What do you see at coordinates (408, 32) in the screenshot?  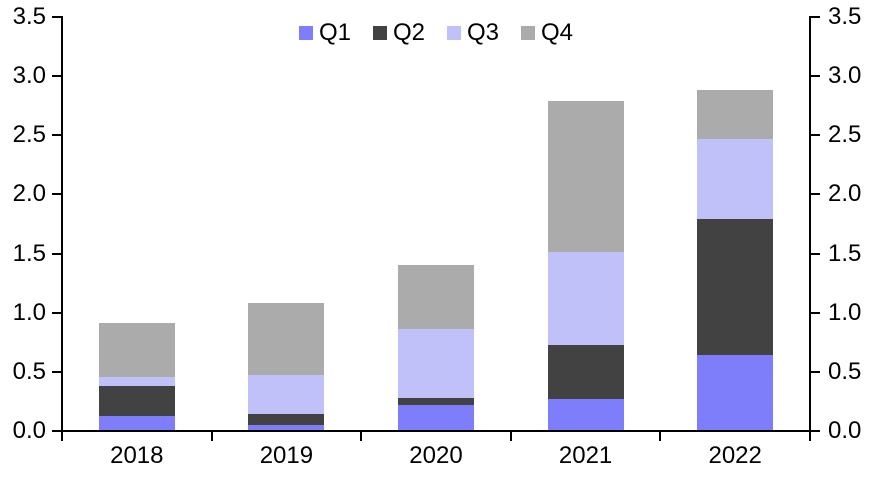 I see `legend-label: Q2` at bounding box center [408, 32].